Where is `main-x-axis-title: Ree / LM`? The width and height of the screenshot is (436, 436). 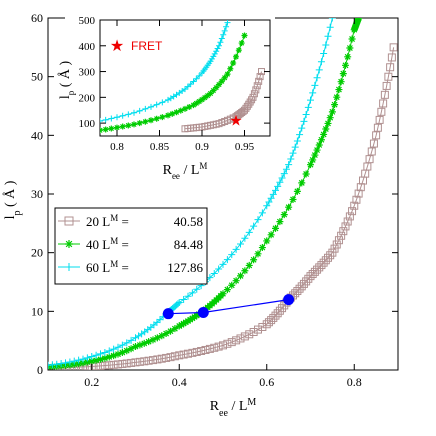 main-x-axis-title: Ree / LM is located at coordinates (233, 408).